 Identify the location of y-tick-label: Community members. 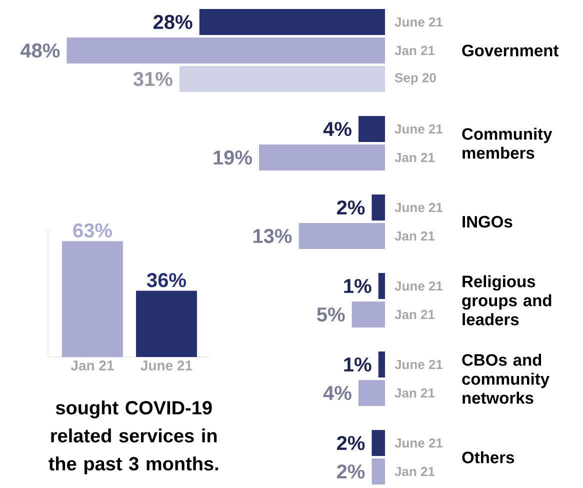
(507, 143).